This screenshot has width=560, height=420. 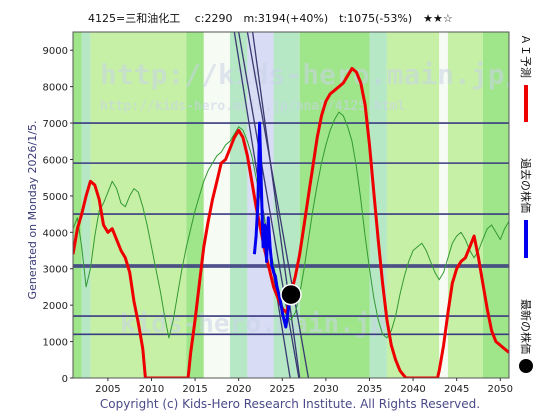 I want to click on y-tick-label: 2000, so click(x=55, y=306).